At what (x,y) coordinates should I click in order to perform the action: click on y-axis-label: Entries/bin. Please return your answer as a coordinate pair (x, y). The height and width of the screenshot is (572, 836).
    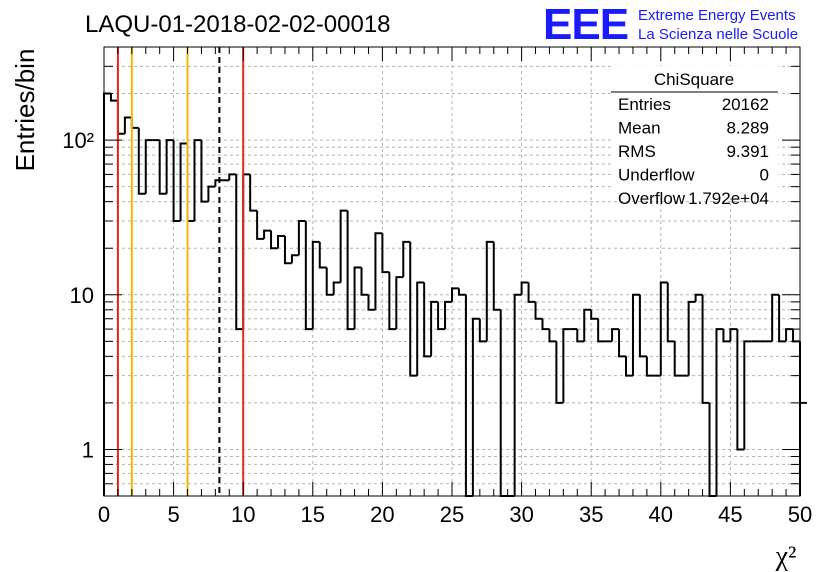
    Looking at the image, I should click on (25, 110).